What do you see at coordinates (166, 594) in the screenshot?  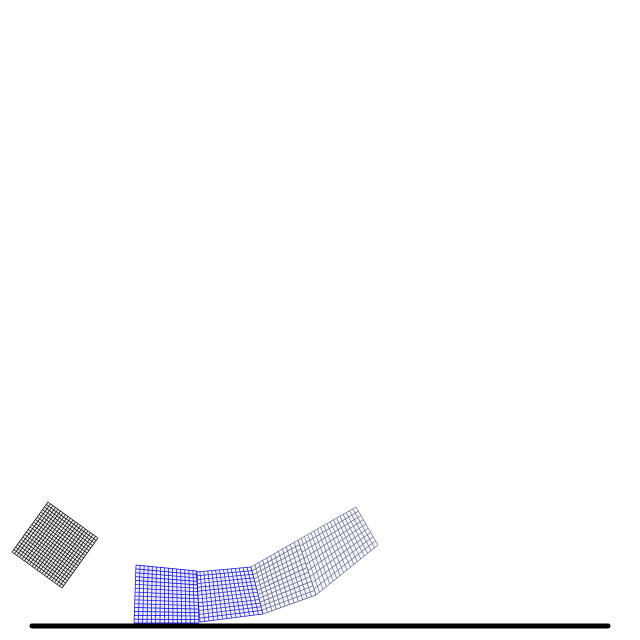 I see `blue-block-left` at bounding box center [166, 594].